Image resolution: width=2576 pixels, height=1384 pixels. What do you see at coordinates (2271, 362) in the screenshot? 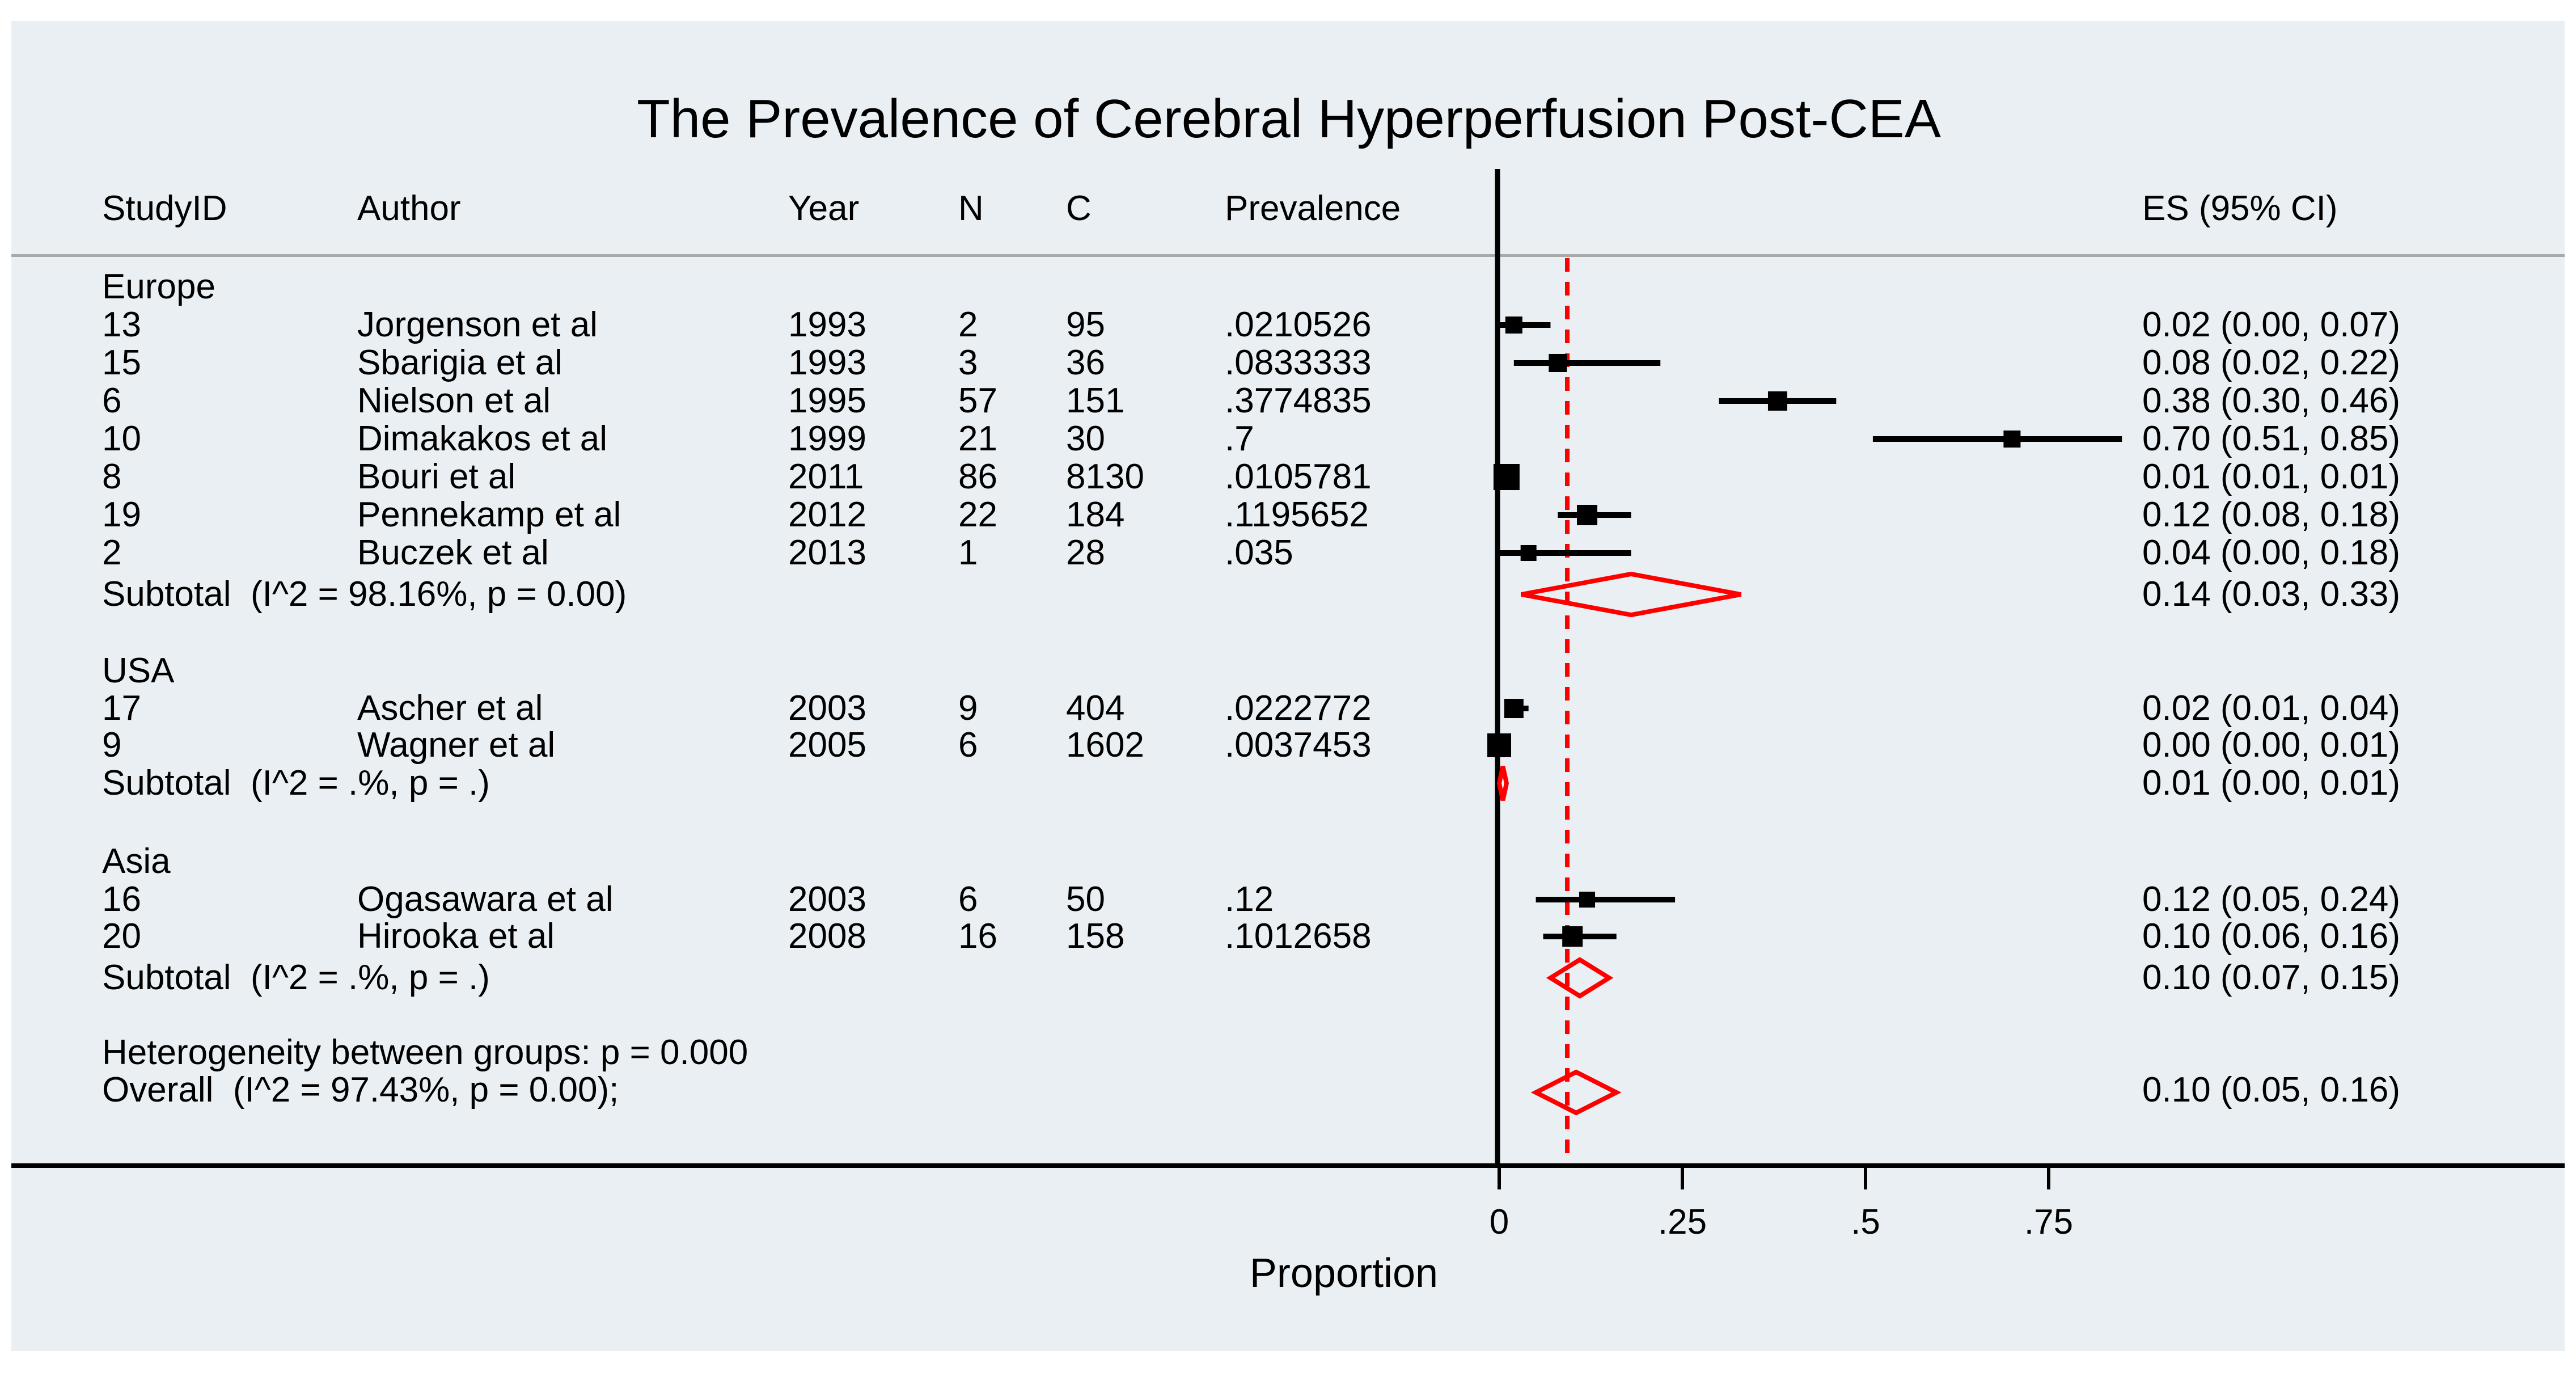
I see `study-es-ci-cell: 0.08 (0.02, 0.22)` at bounding box center [2271, 362].